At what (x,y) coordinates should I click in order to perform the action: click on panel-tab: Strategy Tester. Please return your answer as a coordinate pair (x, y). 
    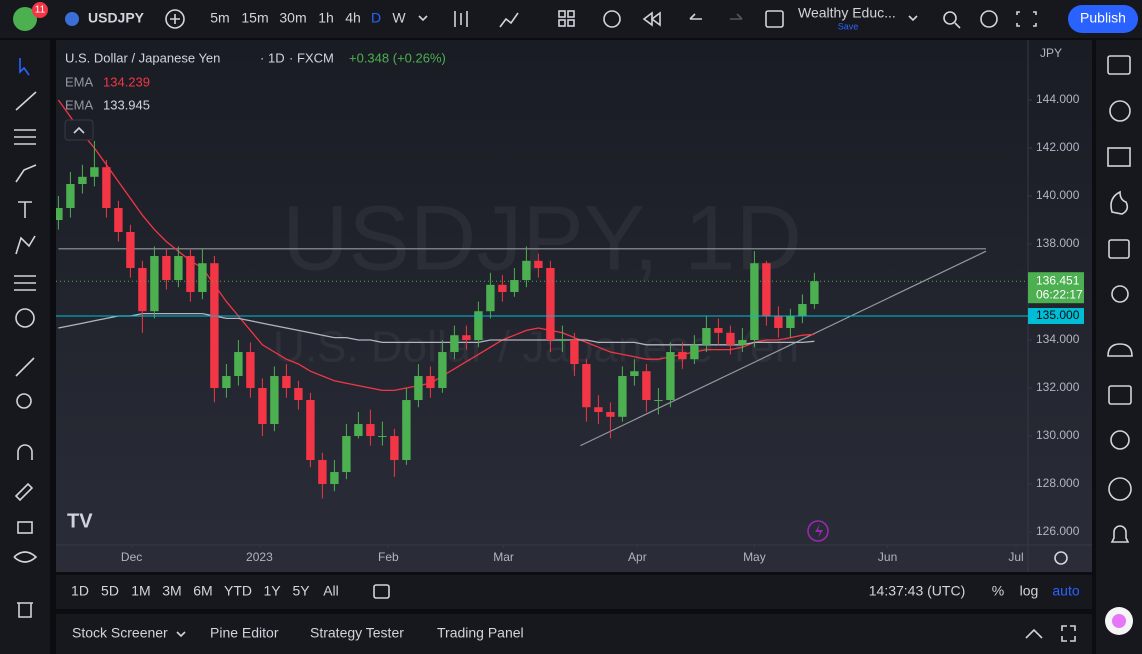
    Looking at the image, I should click on (357, 633).